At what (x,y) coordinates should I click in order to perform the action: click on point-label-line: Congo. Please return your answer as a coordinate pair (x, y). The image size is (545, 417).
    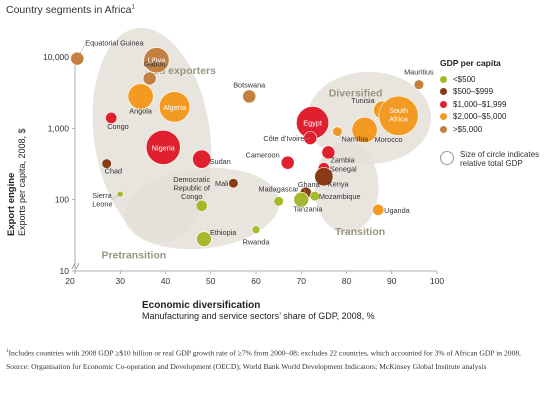
    Looking at the image, I should click on (192, 196).